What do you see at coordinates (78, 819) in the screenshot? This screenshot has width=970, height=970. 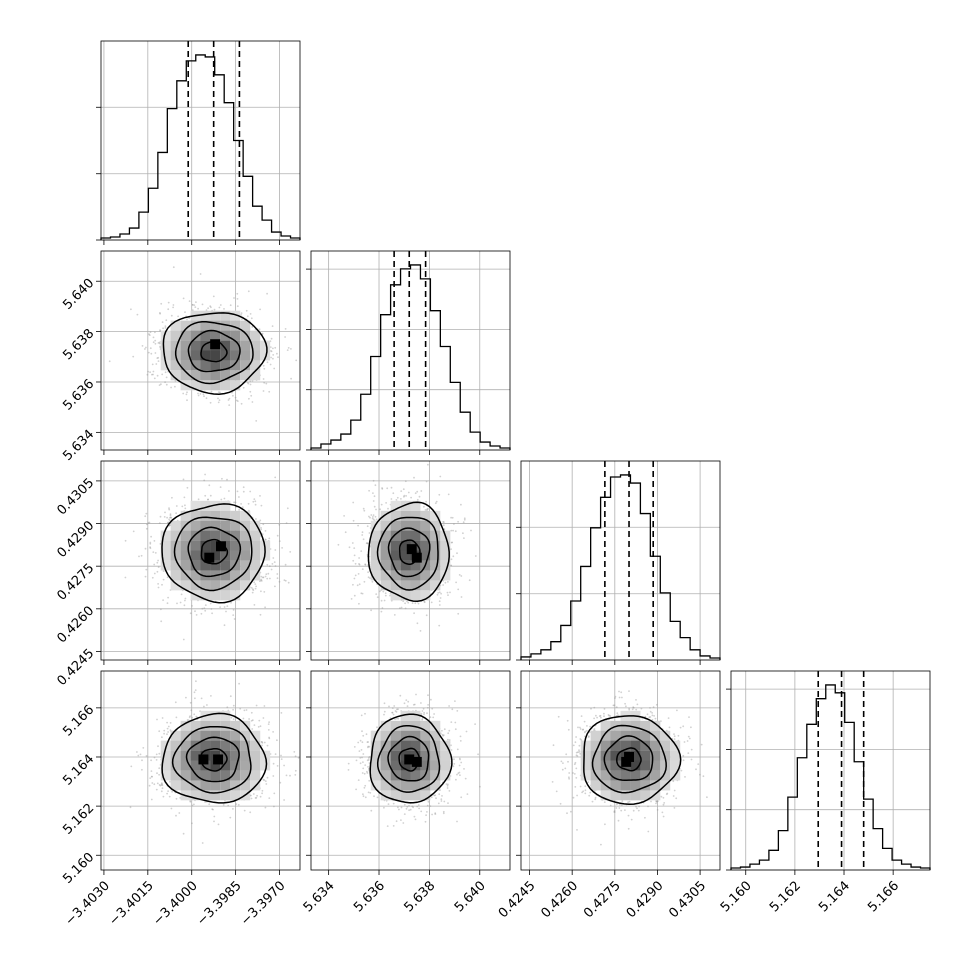 I see `y-tick-label: 5.162` at bounding box center [78, 819].